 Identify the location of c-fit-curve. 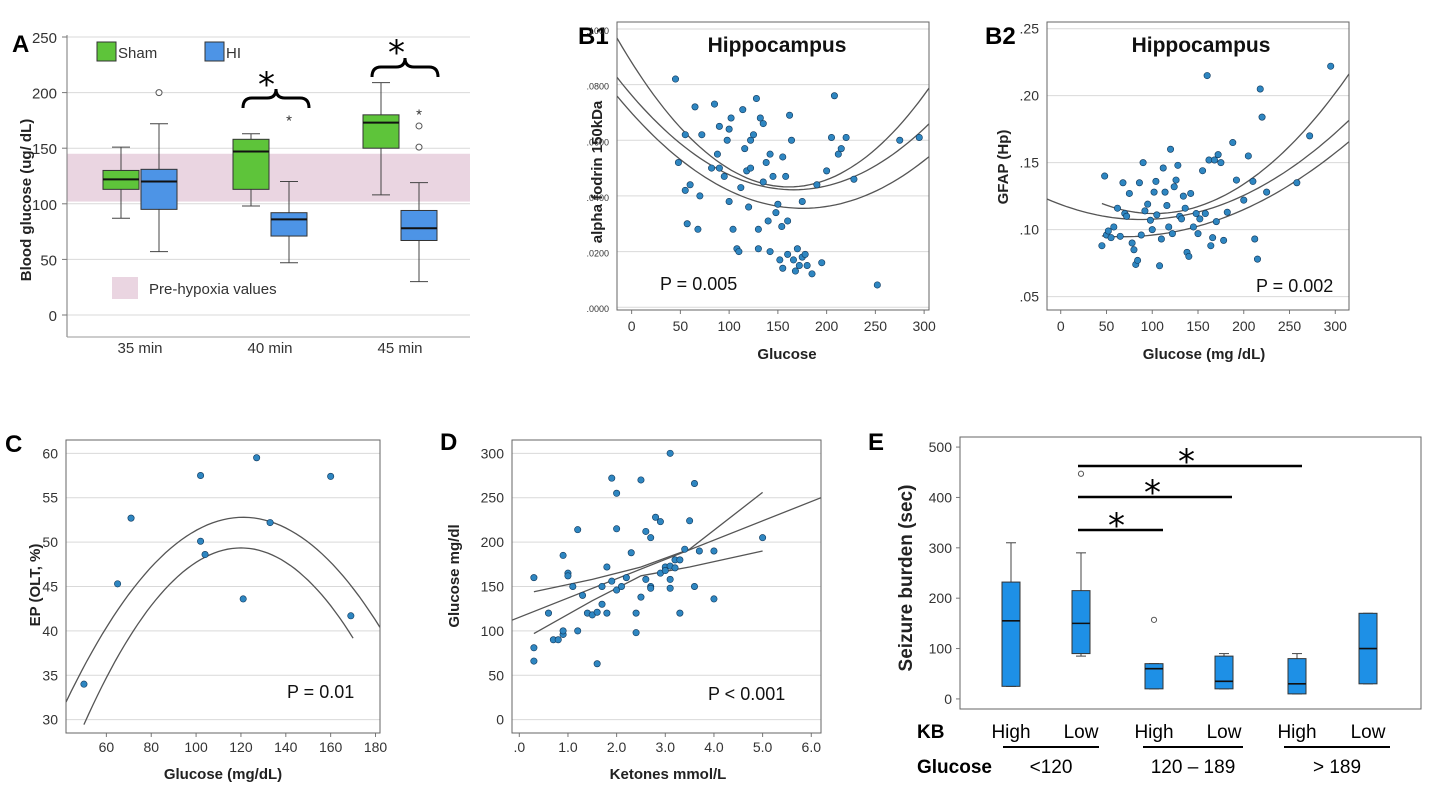
(218, 636).